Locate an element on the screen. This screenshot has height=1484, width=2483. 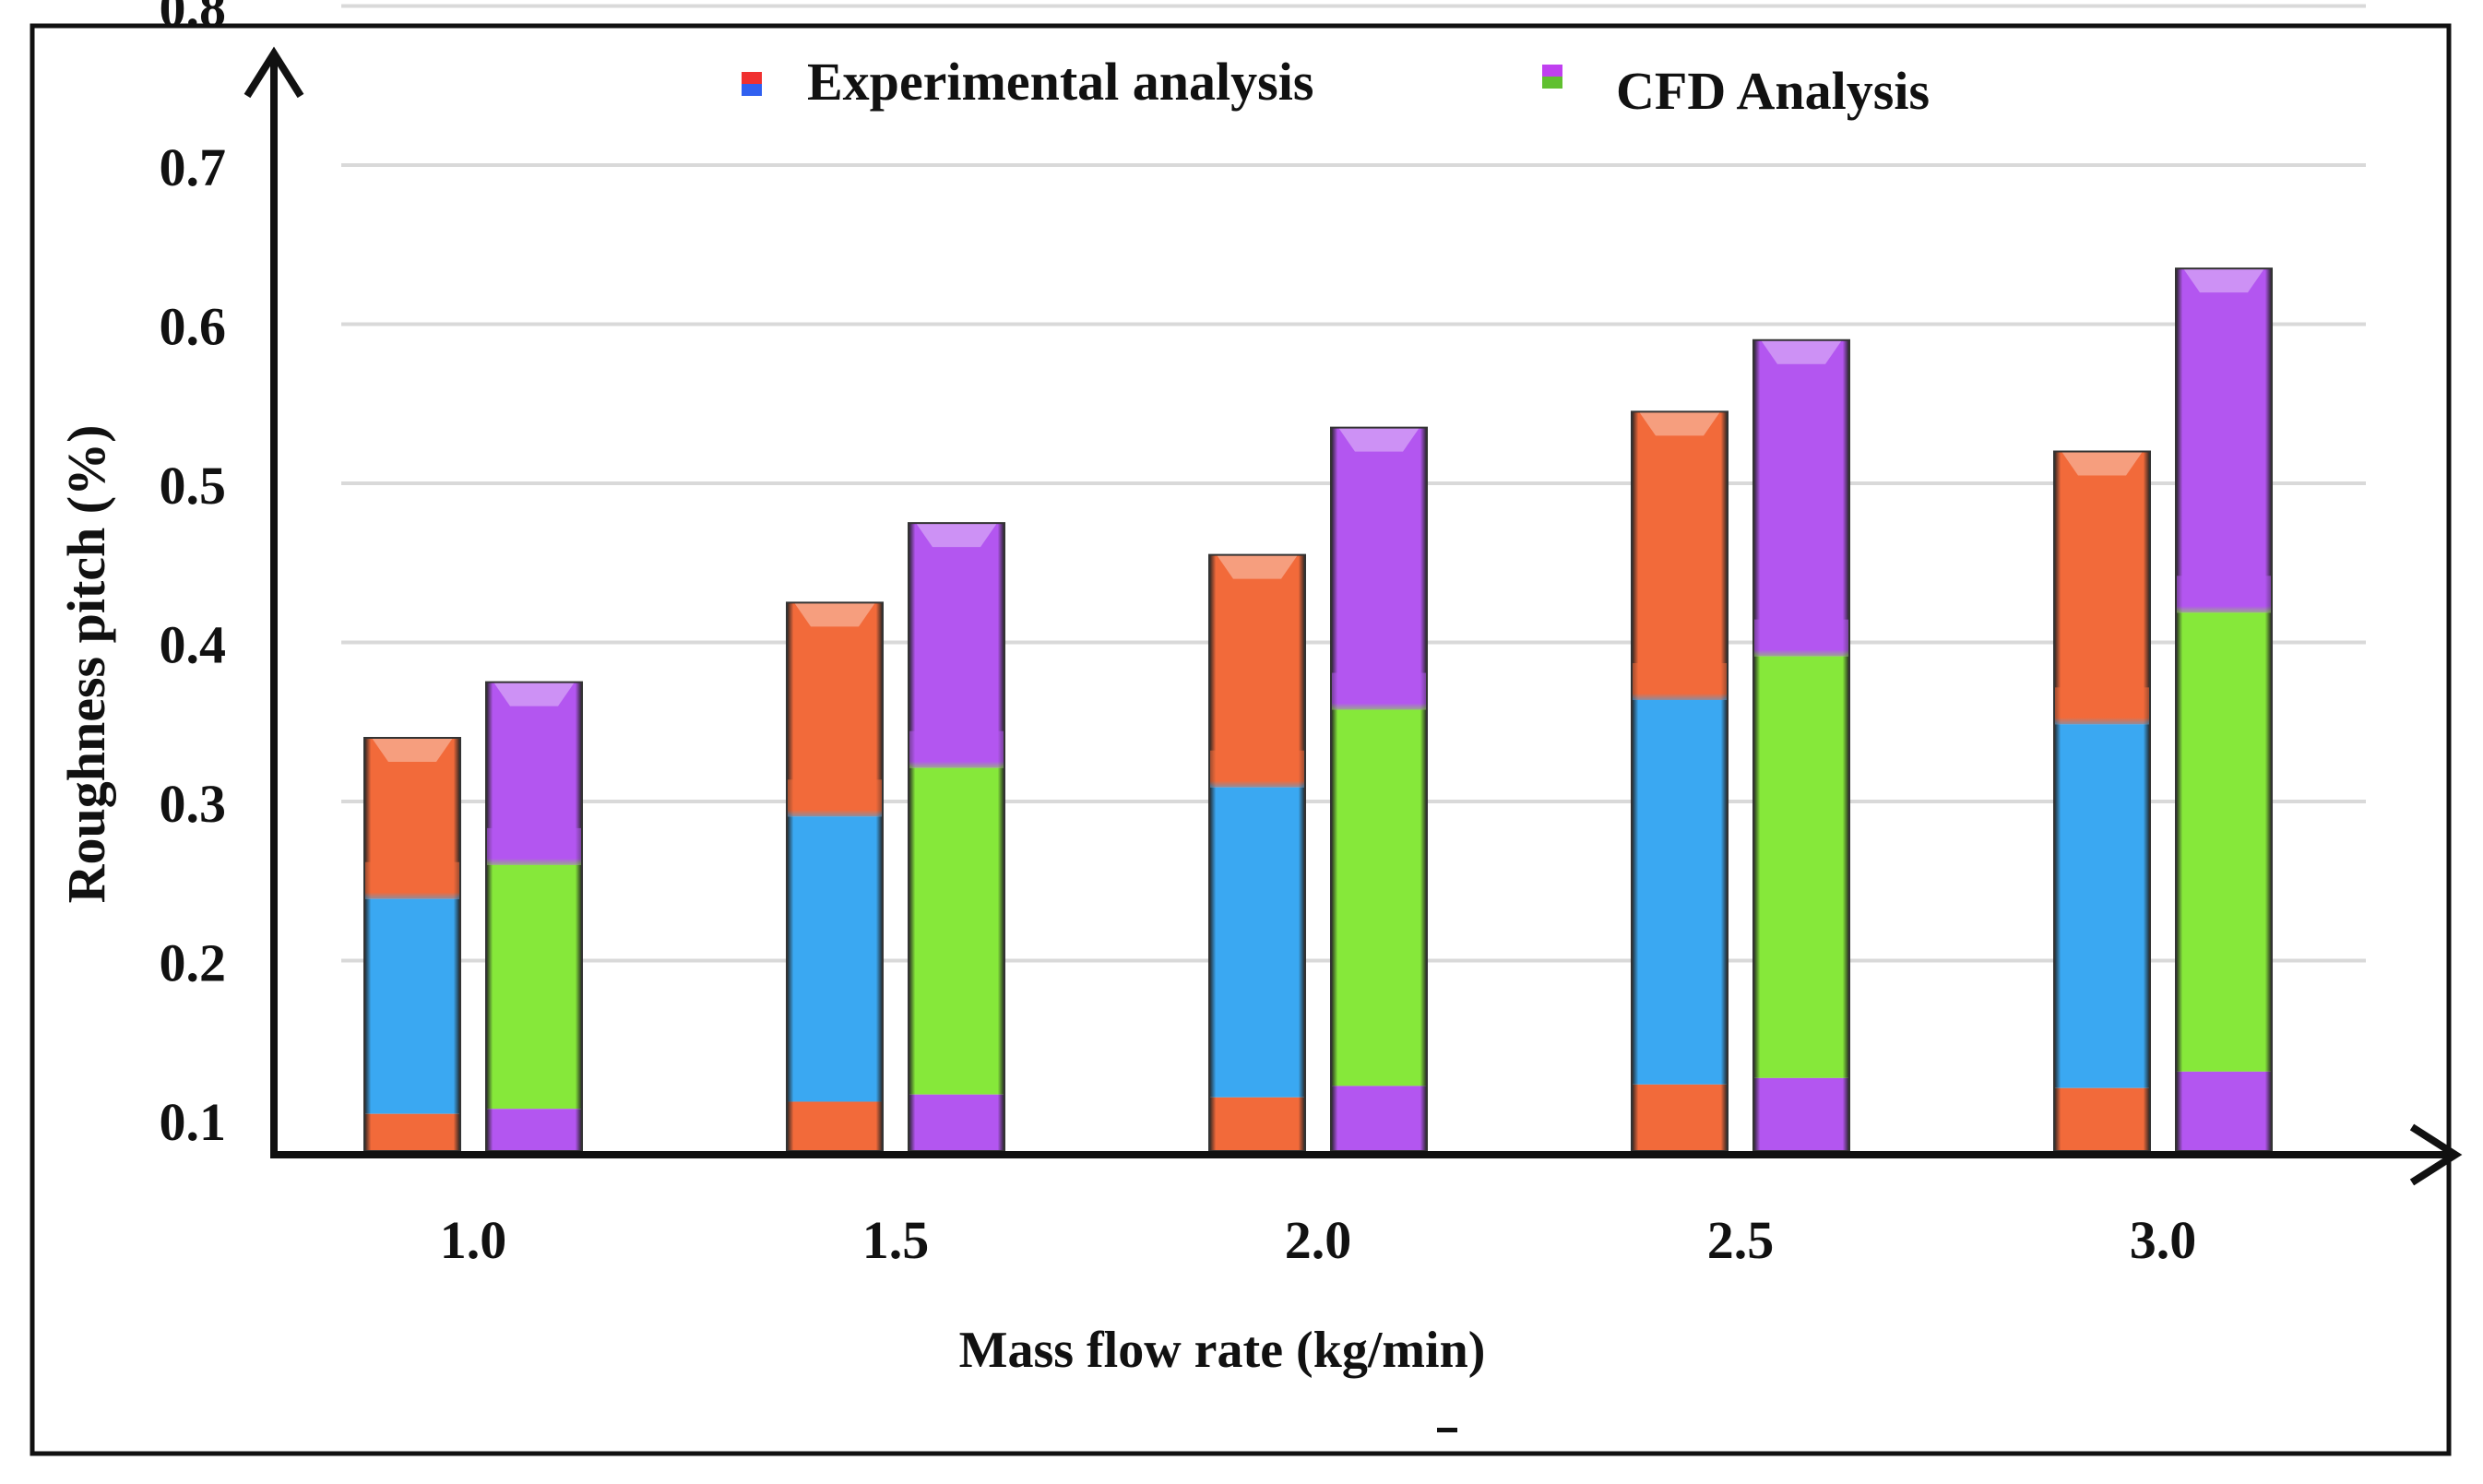
bar-experimental-1.5 is located at coordinates (835, 876).